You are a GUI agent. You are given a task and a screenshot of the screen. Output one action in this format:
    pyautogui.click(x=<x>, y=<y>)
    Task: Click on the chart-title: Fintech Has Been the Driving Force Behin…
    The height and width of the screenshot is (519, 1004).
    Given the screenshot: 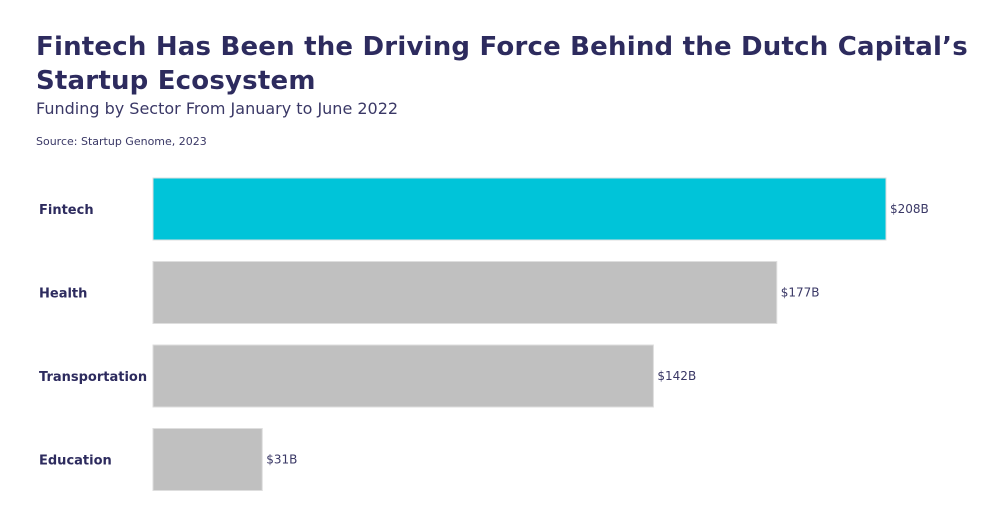 What is the action you would take?
    pyautogui.click(x=502, y=64)
    